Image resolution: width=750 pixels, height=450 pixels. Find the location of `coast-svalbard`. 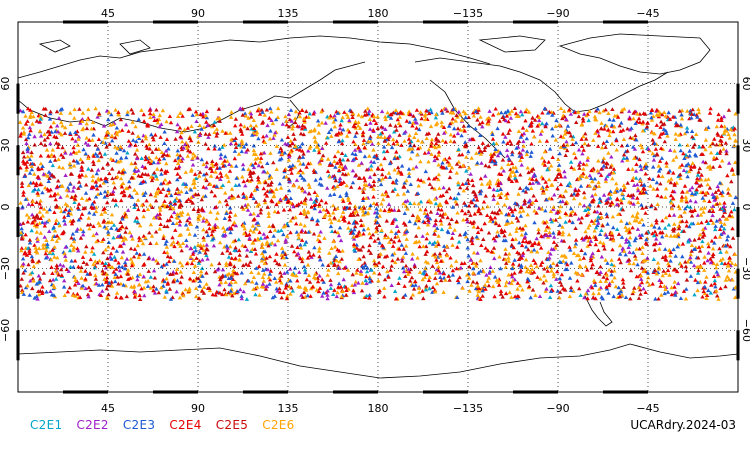

coast-svalbard is located at coordinates (54, 46).